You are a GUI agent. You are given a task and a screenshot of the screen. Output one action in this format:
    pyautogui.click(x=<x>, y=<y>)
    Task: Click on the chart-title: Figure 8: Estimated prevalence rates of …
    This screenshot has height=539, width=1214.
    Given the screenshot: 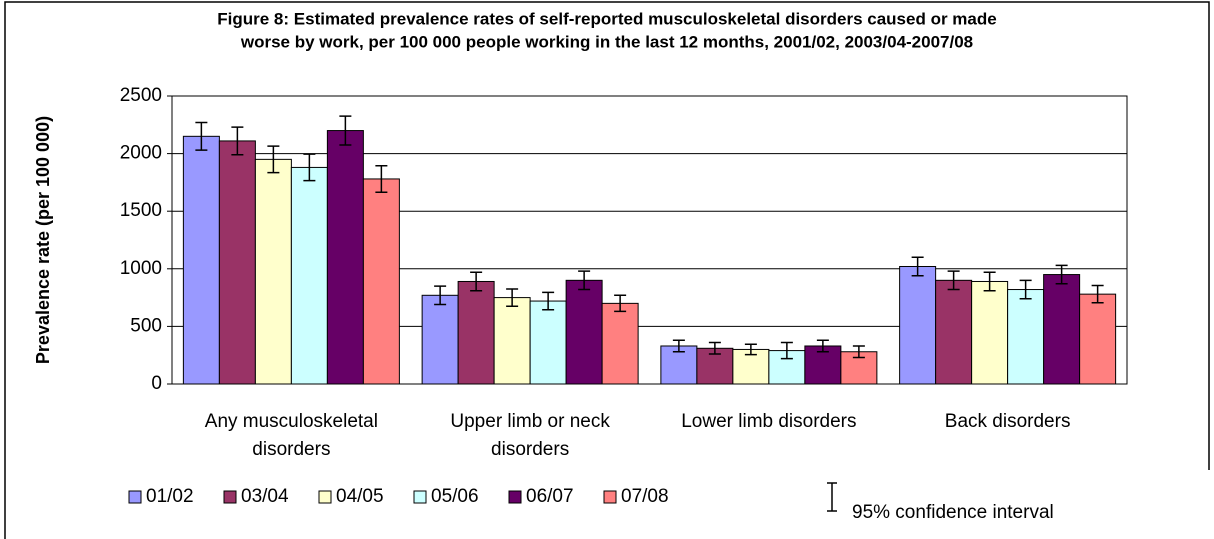 What is the action you would take?
    pyautogui.click(x=606, y=18)
    